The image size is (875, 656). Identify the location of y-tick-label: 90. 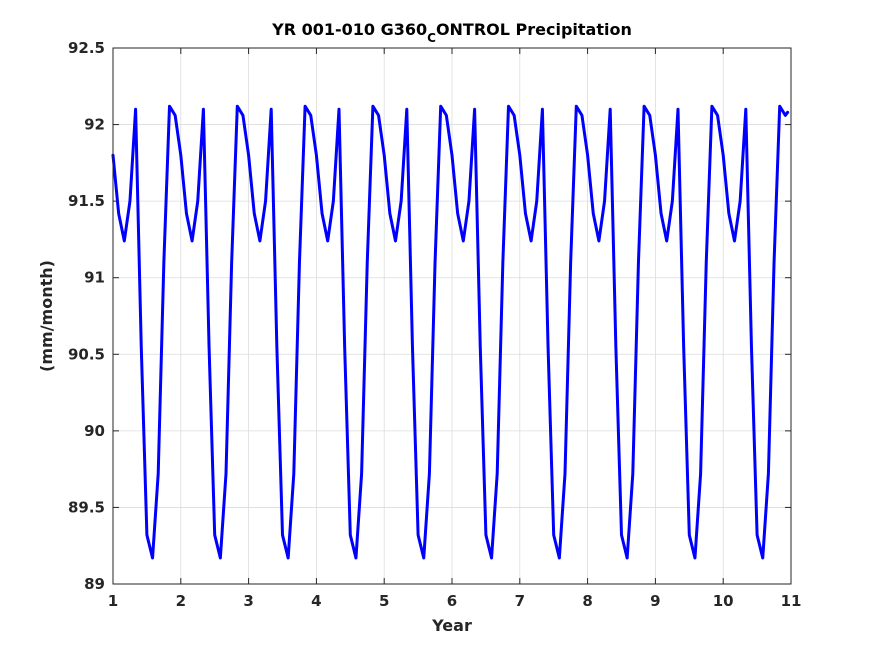
(94, 431).